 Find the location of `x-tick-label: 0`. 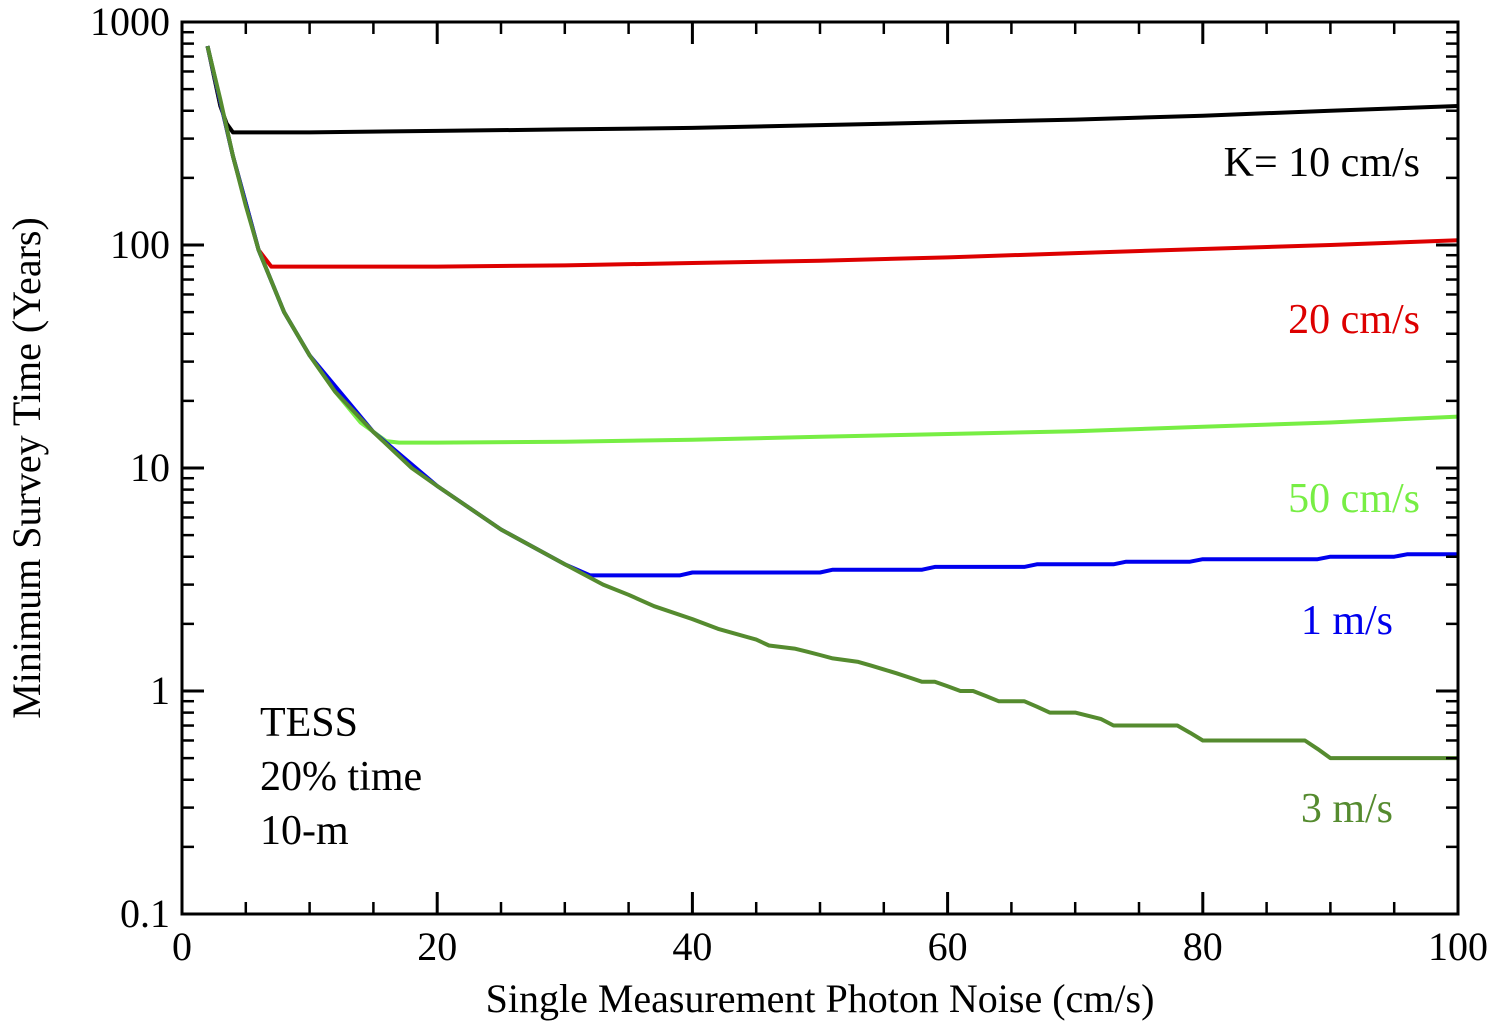

x-tick-label: 0 is located at coordinates (182, 946).